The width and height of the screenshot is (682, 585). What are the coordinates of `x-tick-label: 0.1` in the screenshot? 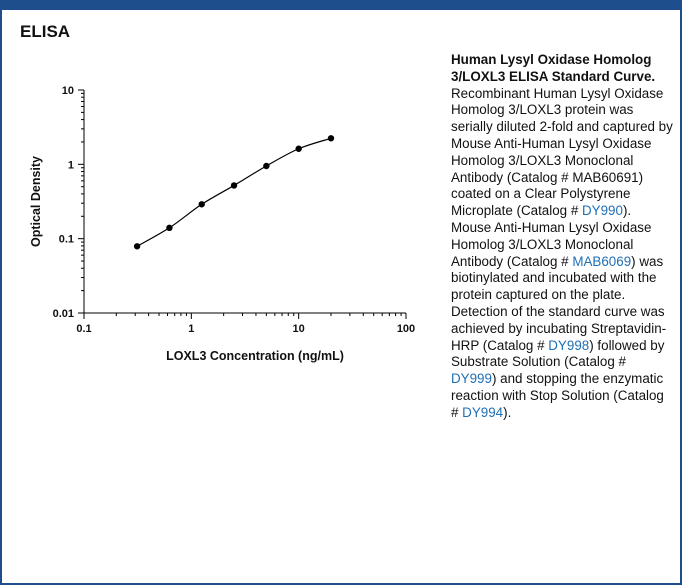 It's located at (83, 329).